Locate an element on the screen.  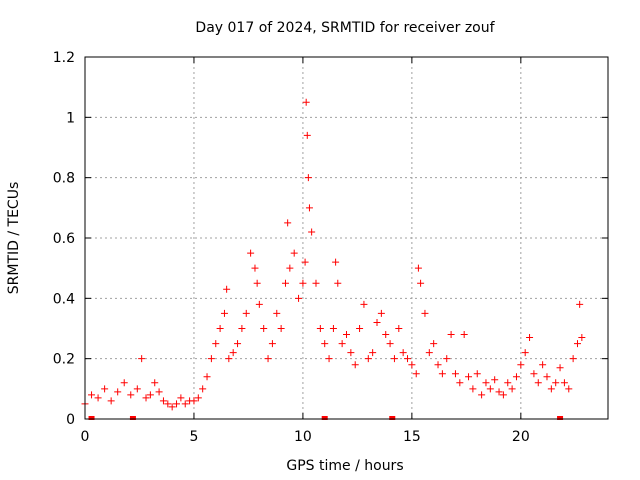
x-tick-label: 0 is located at coordinates (85, 437).